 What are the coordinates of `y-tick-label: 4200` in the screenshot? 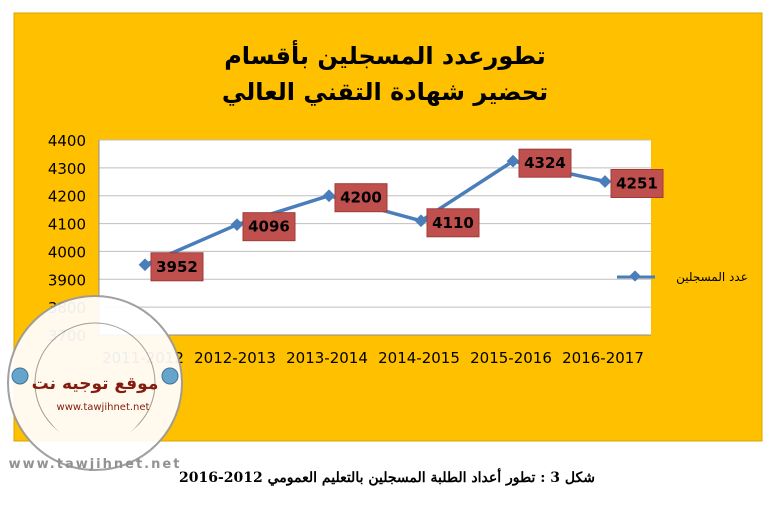 It's located at (67, 197).